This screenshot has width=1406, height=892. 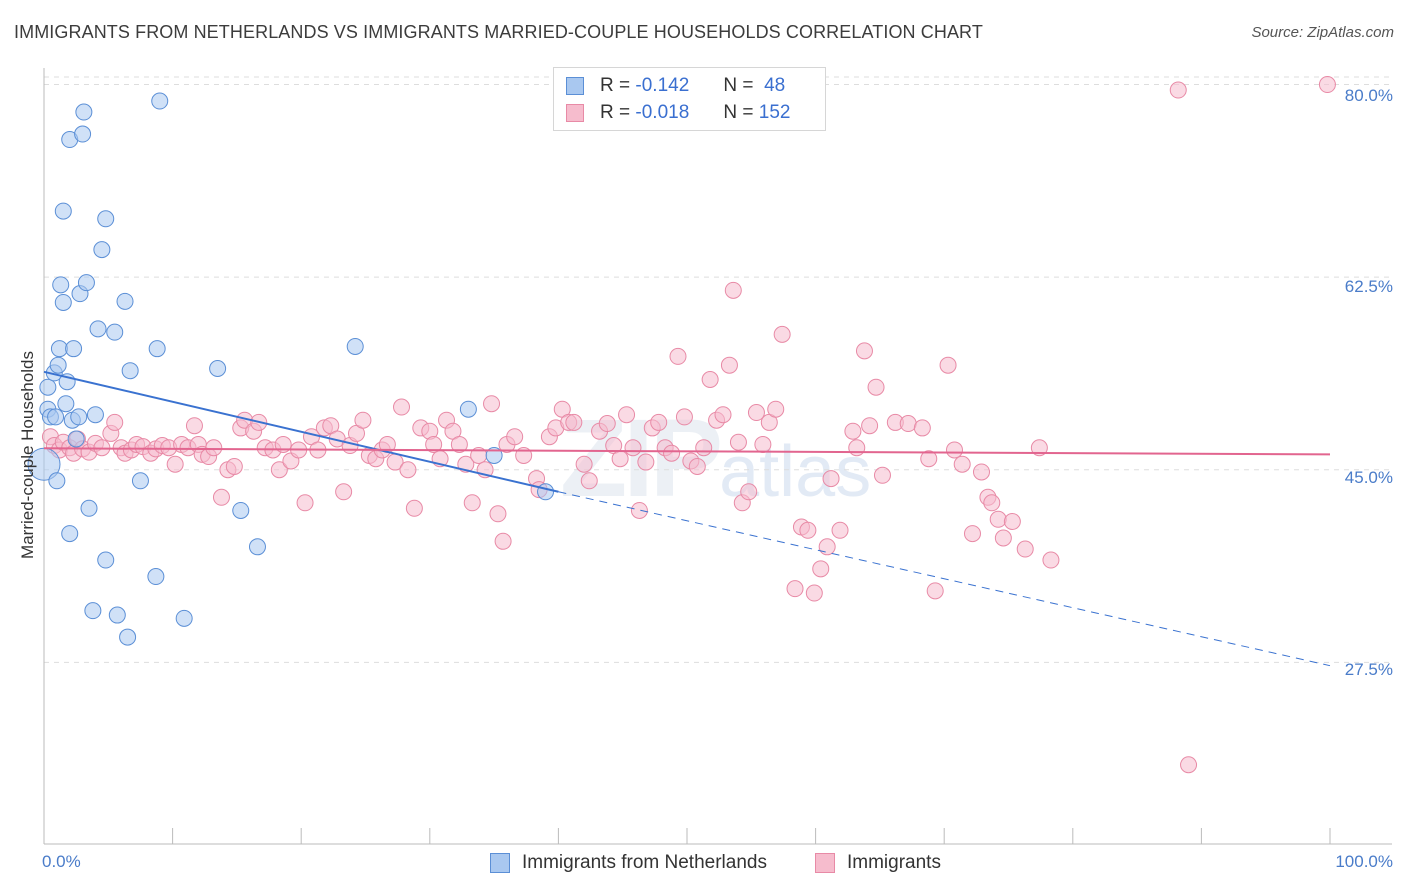 I want to click on trend-line-netherlands, so click(x=301, y=431).